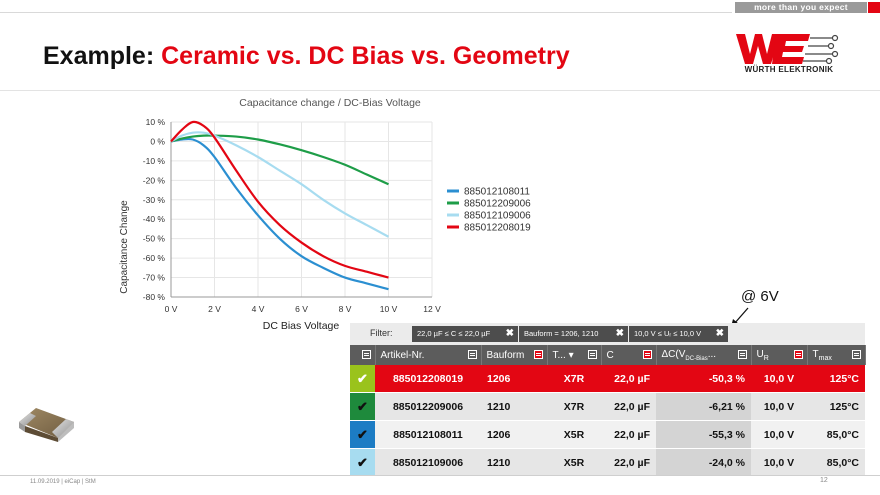 This screenshot has width=880, height=495. Describe the element at coordinates (280, 205) in the screenshot. I see `chart-series` at that location.